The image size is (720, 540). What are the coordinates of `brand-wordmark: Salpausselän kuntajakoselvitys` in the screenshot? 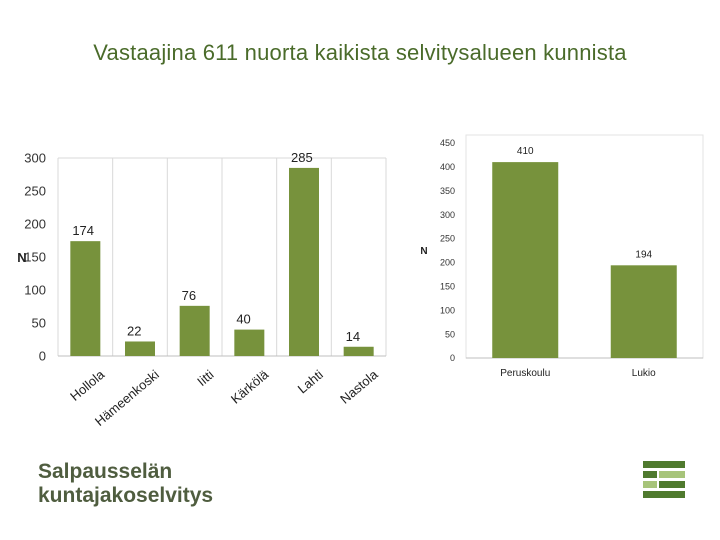 It's located at (125, 484).